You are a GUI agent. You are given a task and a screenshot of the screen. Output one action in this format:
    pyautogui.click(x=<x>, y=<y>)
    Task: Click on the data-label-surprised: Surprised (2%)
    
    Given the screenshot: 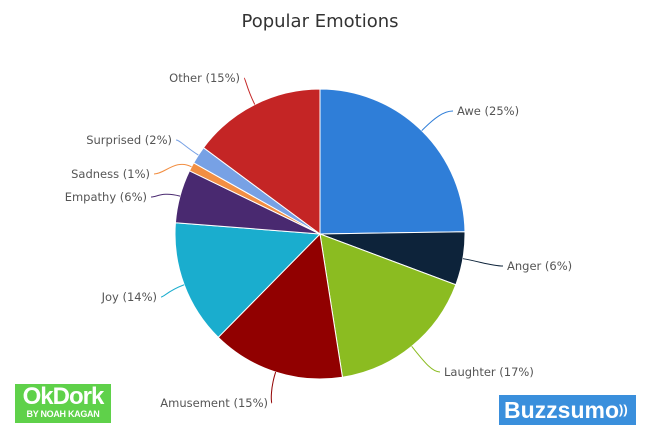 What is the action you would take?
    pyautogui.click(x=129, y=140)
    